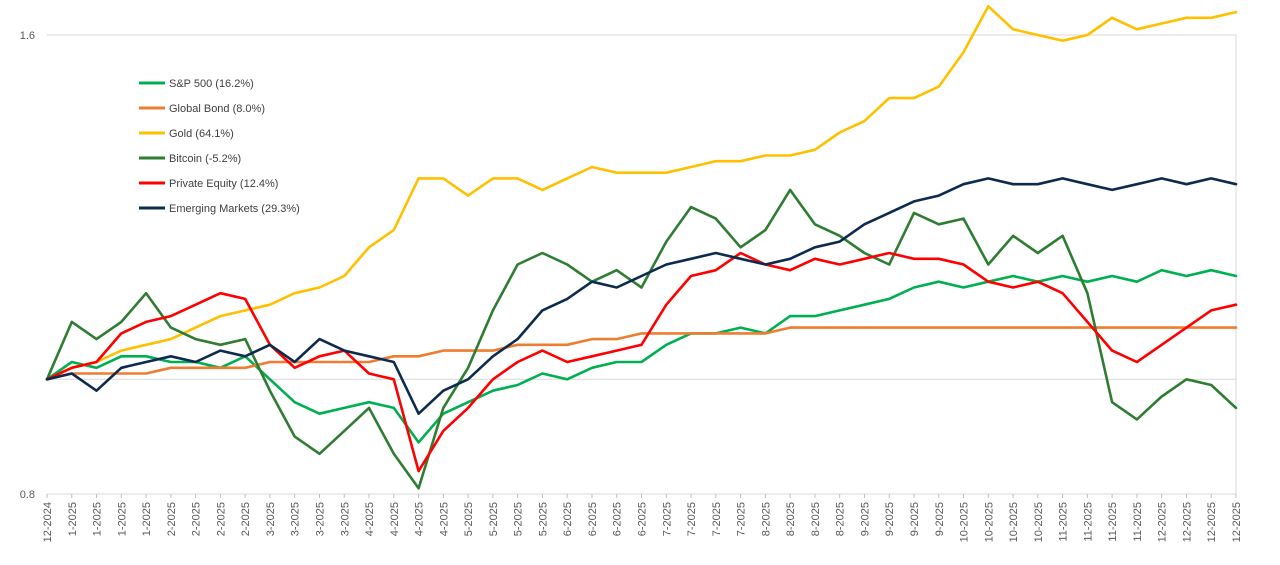 The image size is (1280, 565). I want to click on x-tick-label-40: 10-2025, so click(1039, 522).